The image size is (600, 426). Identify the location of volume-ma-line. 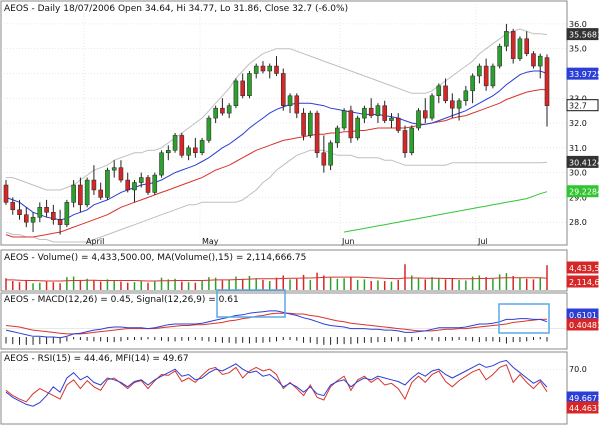
(277, 279).